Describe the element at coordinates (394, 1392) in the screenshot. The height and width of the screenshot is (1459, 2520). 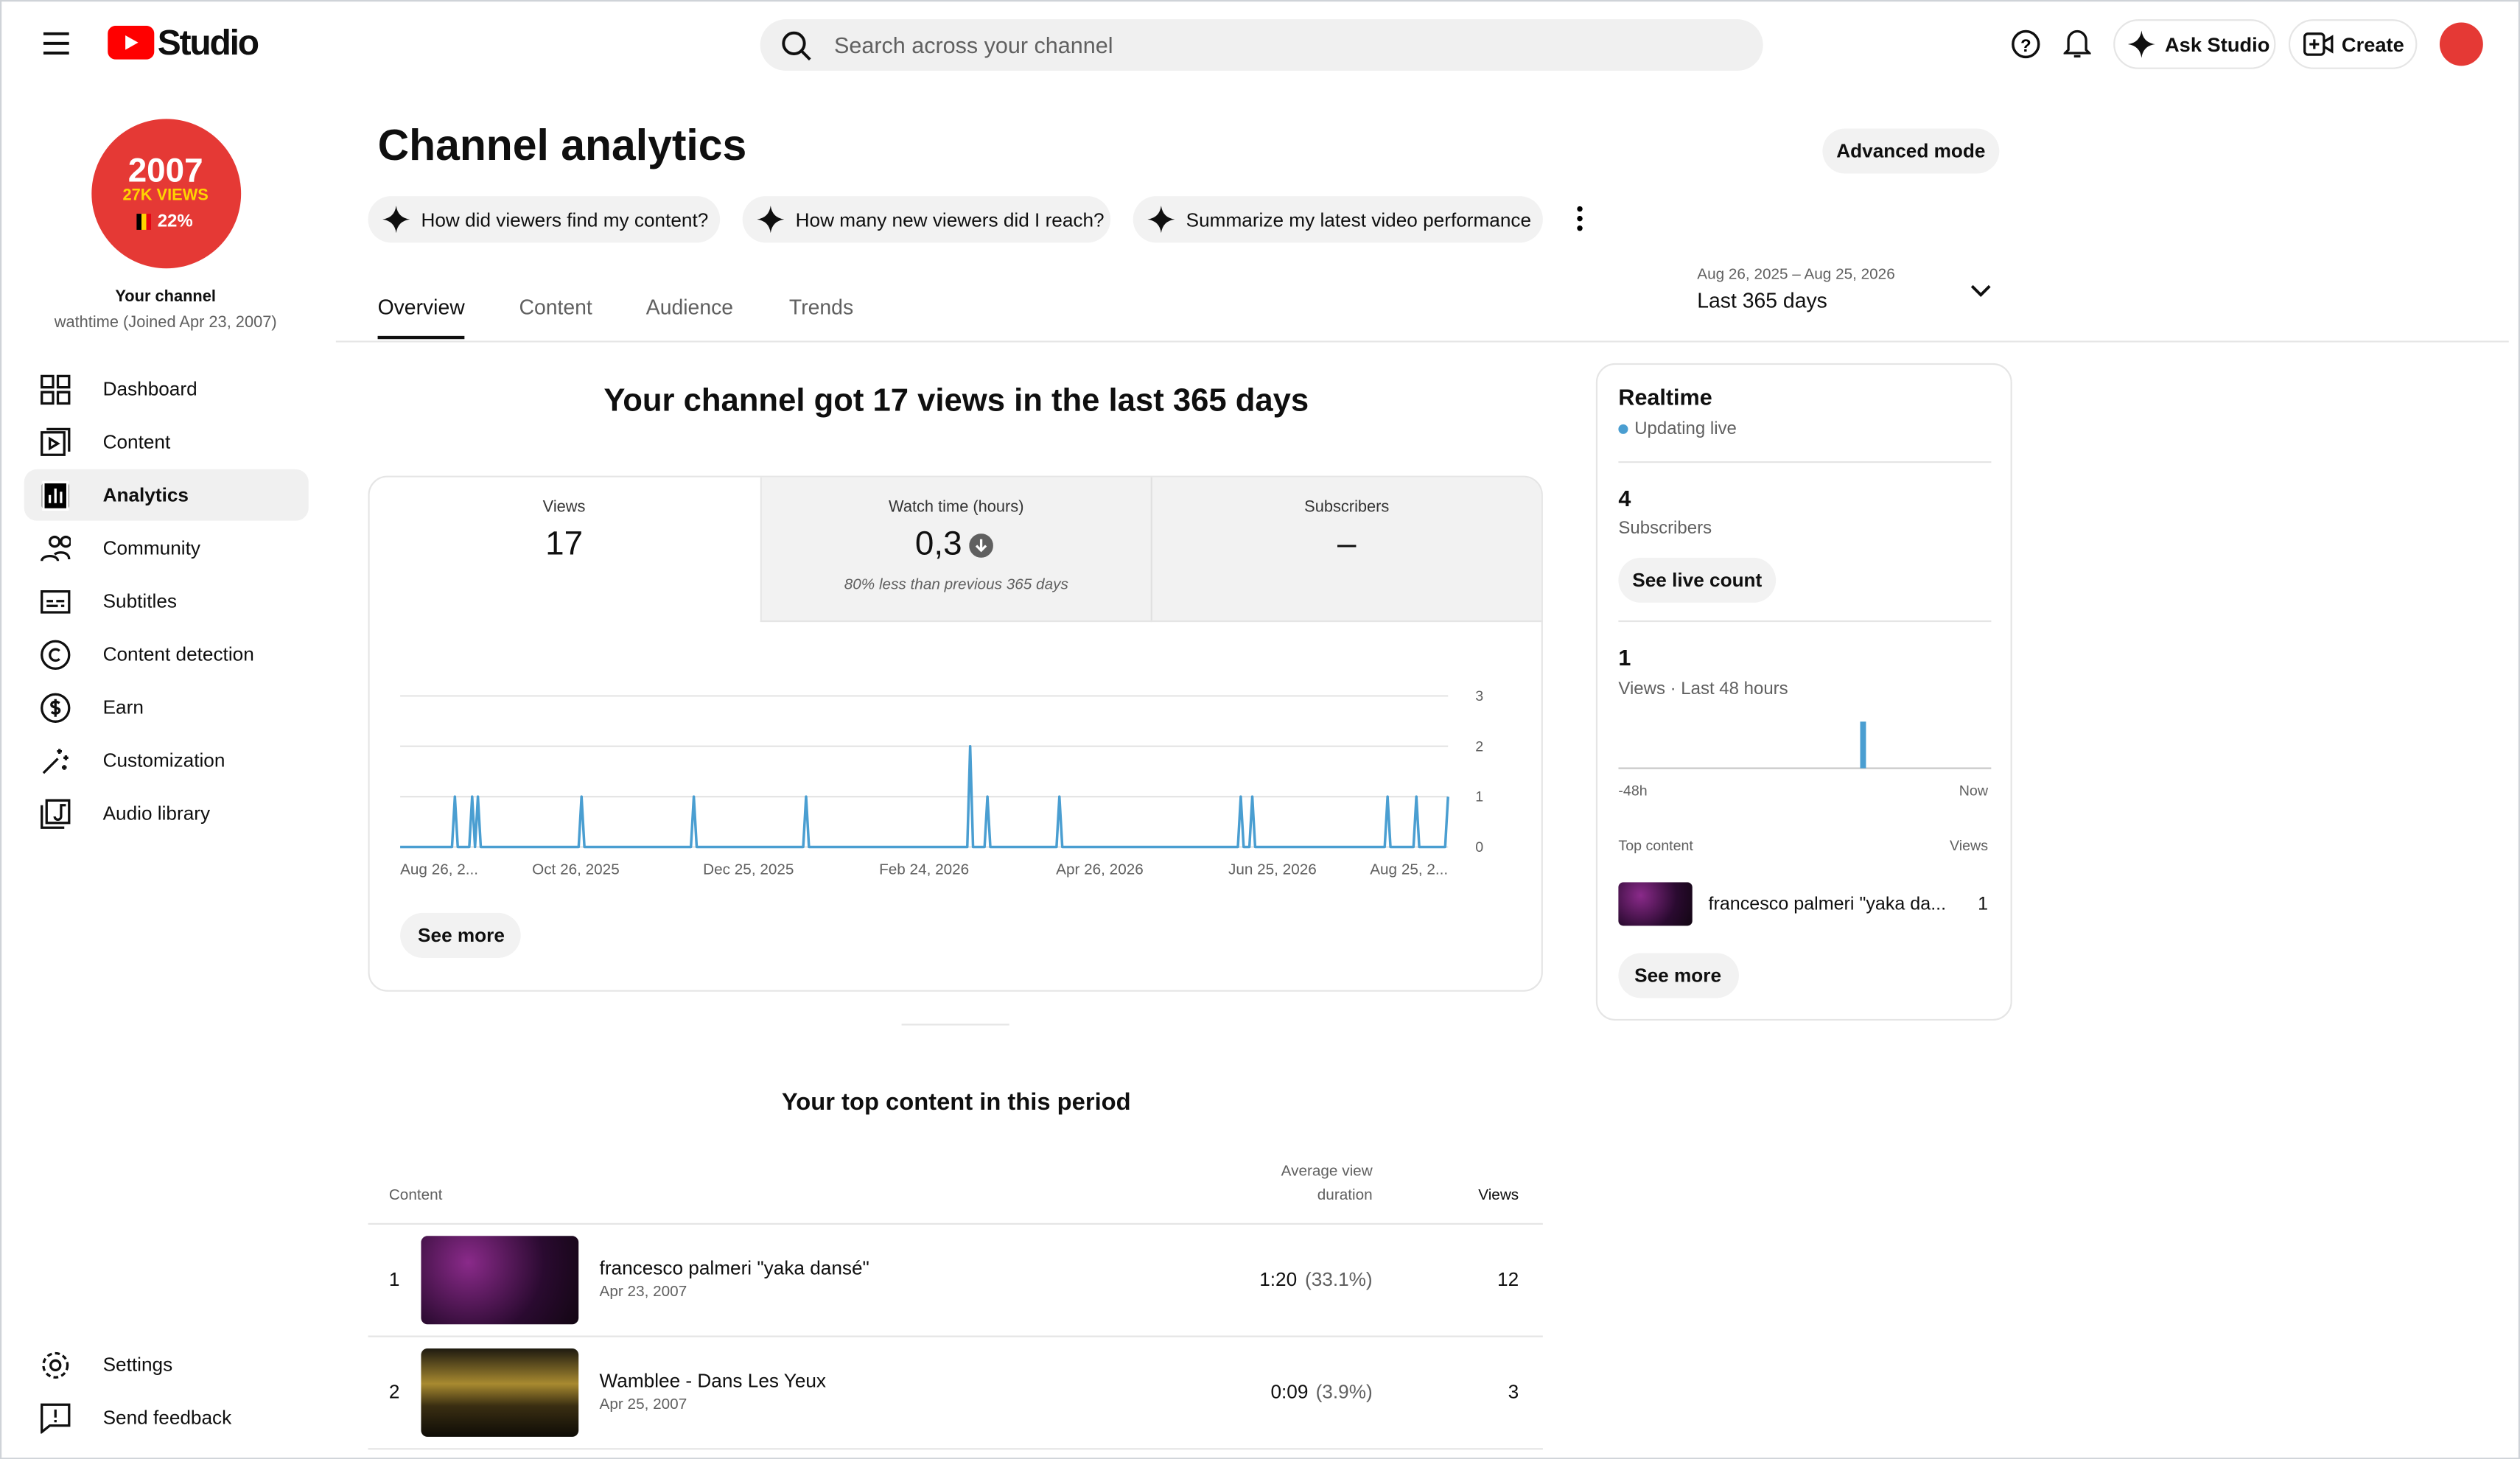
I see `rank: 2` at that location.